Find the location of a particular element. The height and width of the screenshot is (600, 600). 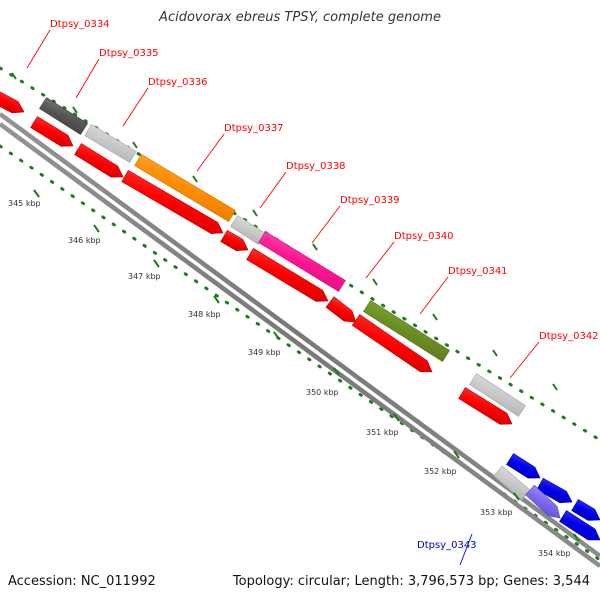

gene-label-9: Dtpsy_0342 is located at coordinates (569, 336).